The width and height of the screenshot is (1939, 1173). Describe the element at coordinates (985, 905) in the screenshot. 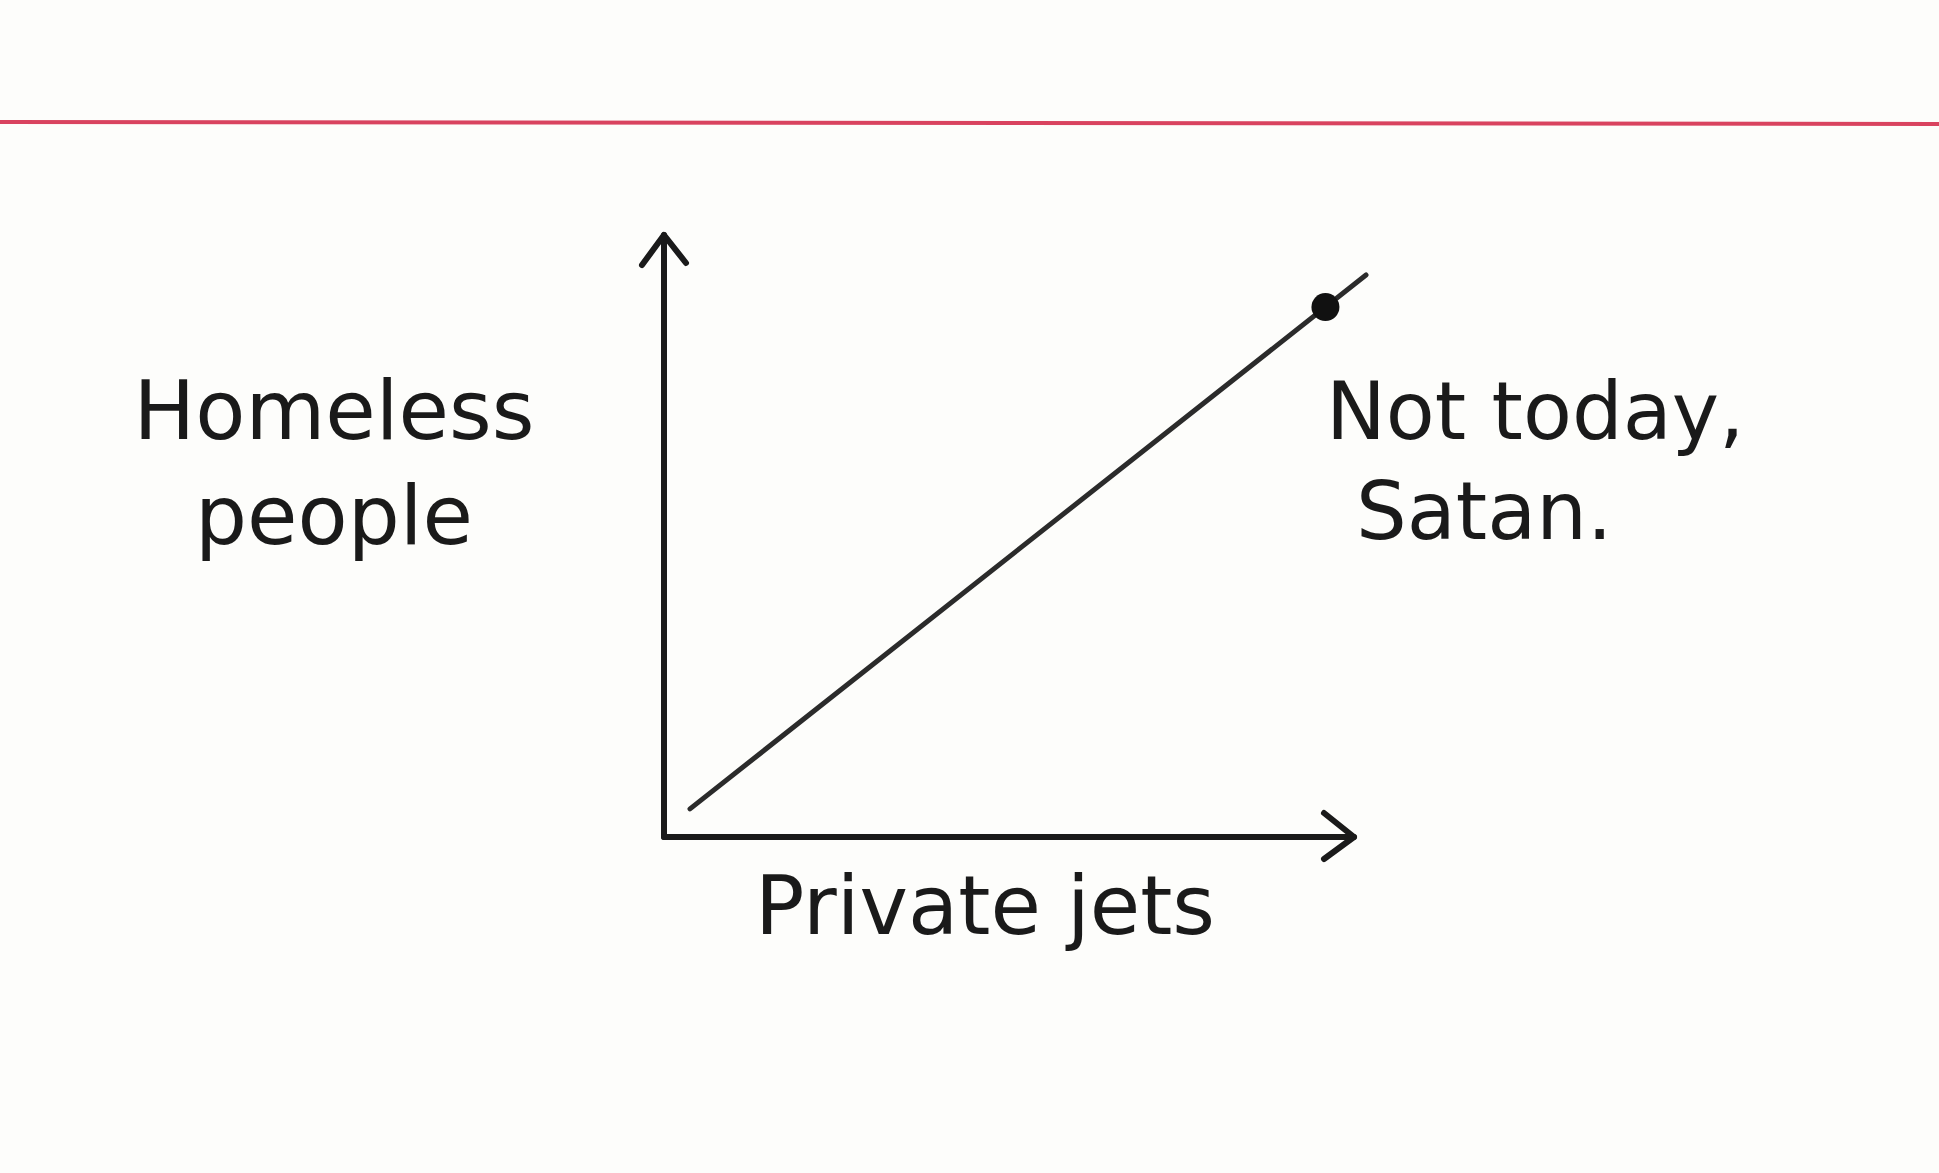

I see `x-axis-title: Private jets` at that location.